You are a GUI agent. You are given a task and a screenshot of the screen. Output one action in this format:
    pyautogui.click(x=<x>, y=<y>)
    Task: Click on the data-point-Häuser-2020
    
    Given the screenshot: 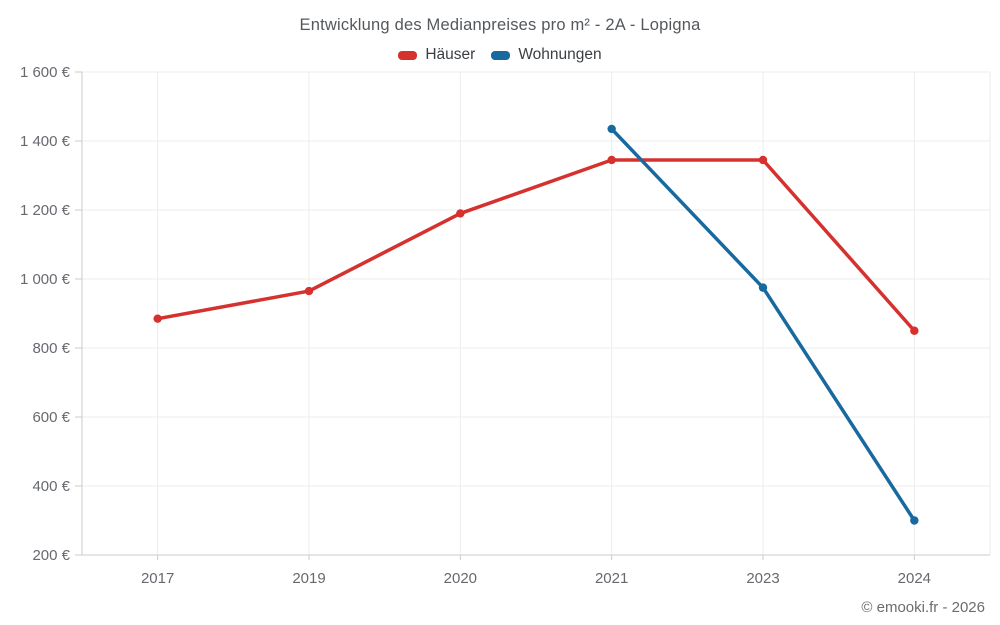 What is the action you would take?
    pyautogui.click(x=460, y=213)
    